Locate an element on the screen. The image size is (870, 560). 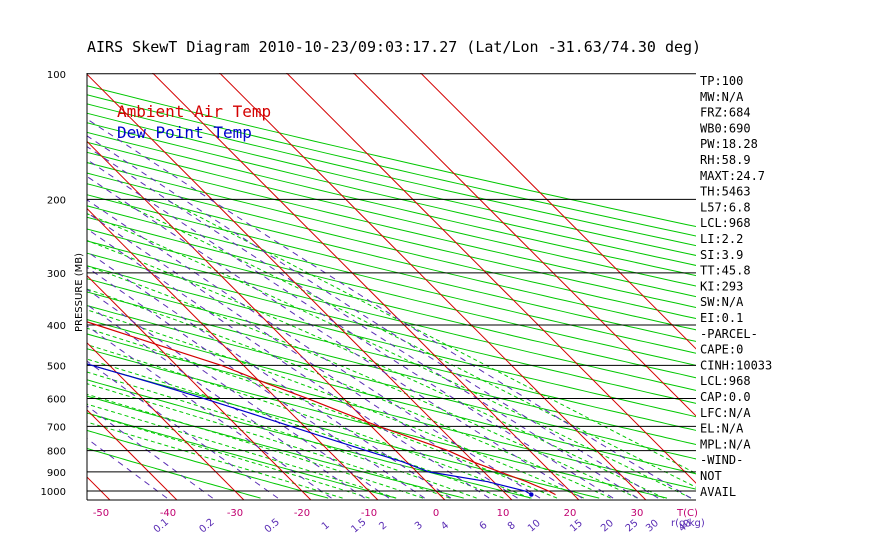
bottom-temp-tick-label: -10 is located at coordinates (369, 513).